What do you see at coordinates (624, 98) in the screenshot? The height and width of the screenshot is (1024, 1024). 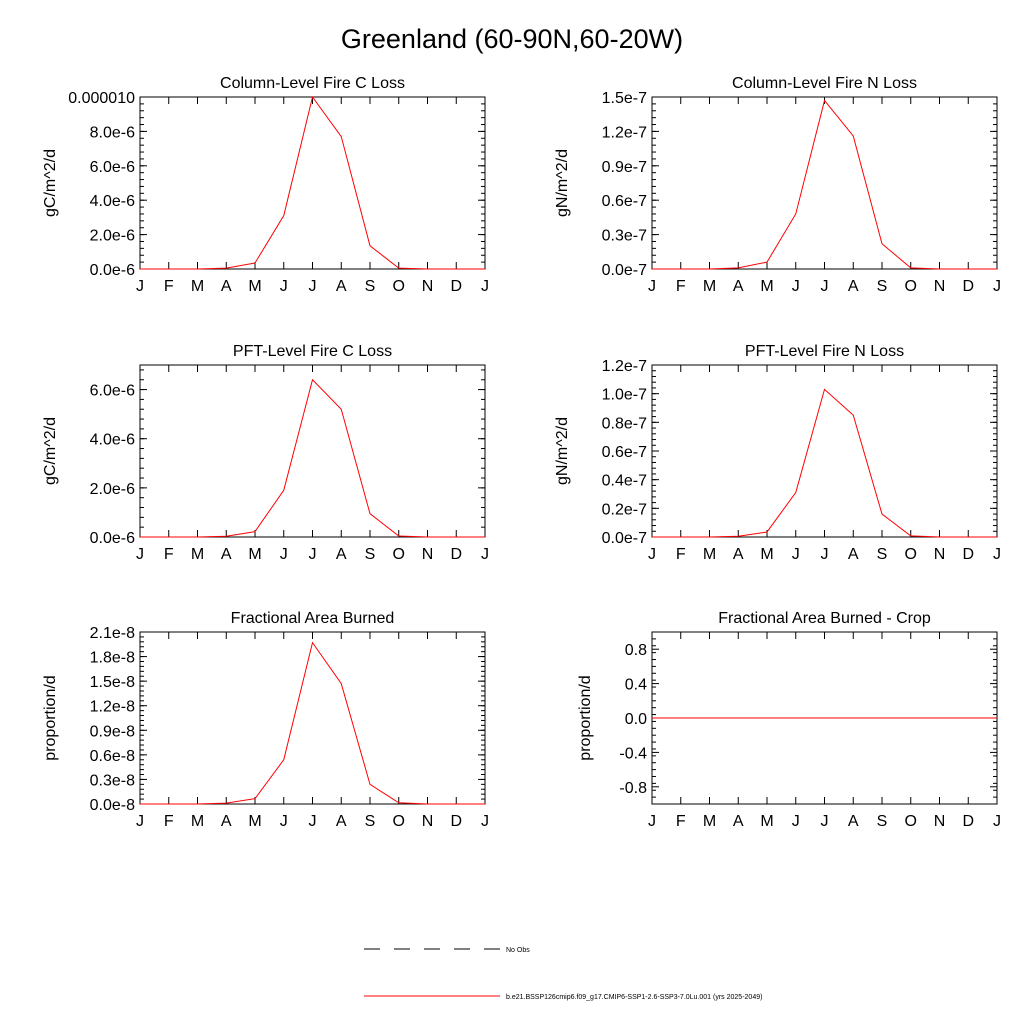 I see `y-tick-label: 1.5e-7` at bounding box center [624, 98].